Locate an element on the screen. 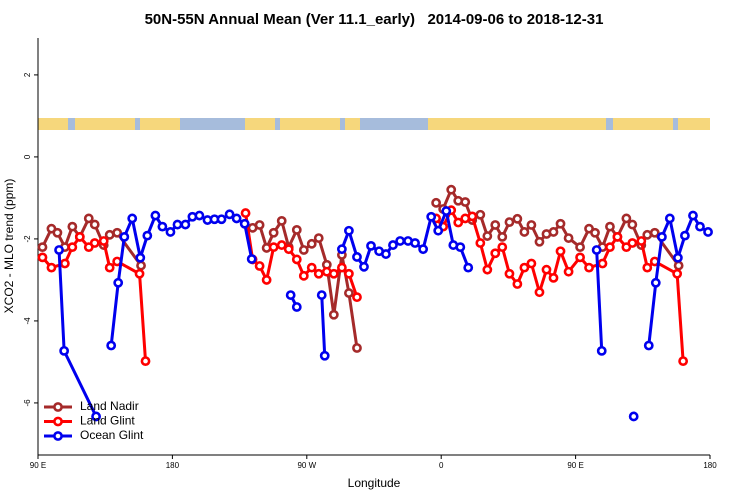 Image resolution: width=750 pixels, height=500 pixels. y-tick-label: -6 is located at coordinates (27, 403).